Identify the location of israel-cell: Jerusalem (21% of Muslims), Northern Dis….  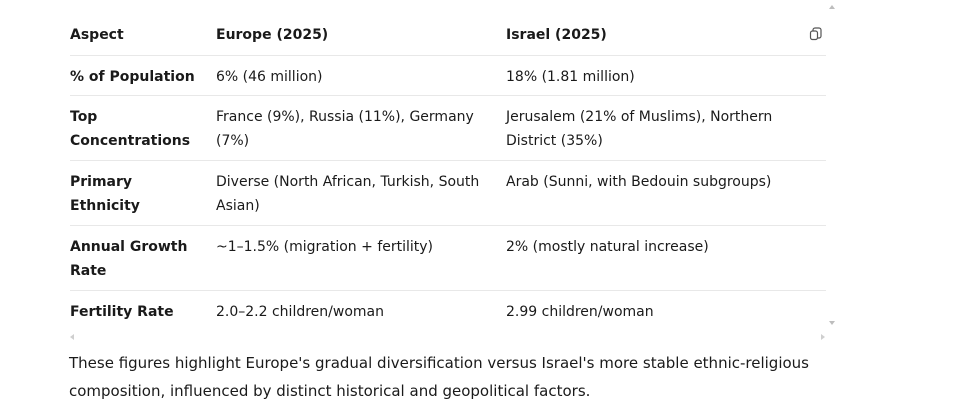
(639, 129).